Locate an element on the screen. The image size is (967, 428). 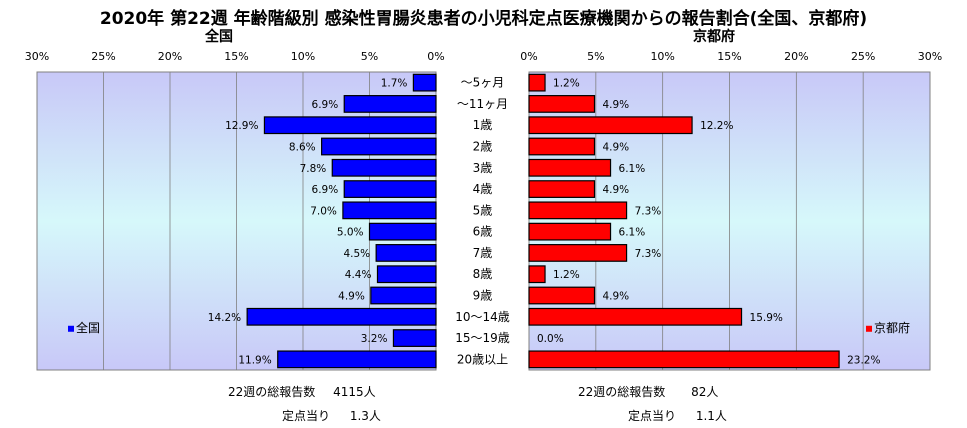
national-data-label: 5.0% is located at coordinates (350, 233).